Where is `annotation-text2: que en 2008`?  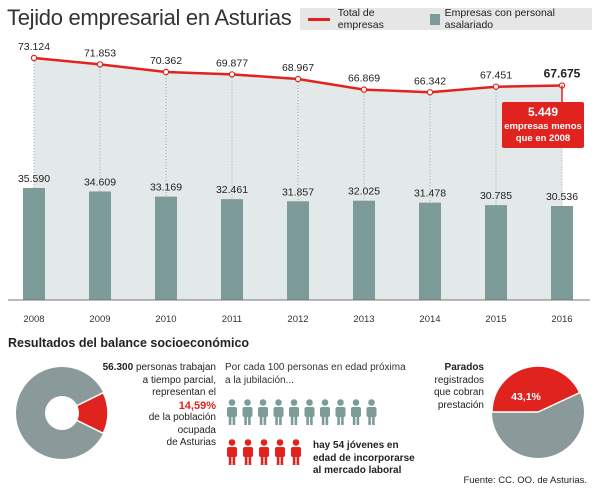
annotation-text2: que en 2008 is located at coordinates (543, 138).